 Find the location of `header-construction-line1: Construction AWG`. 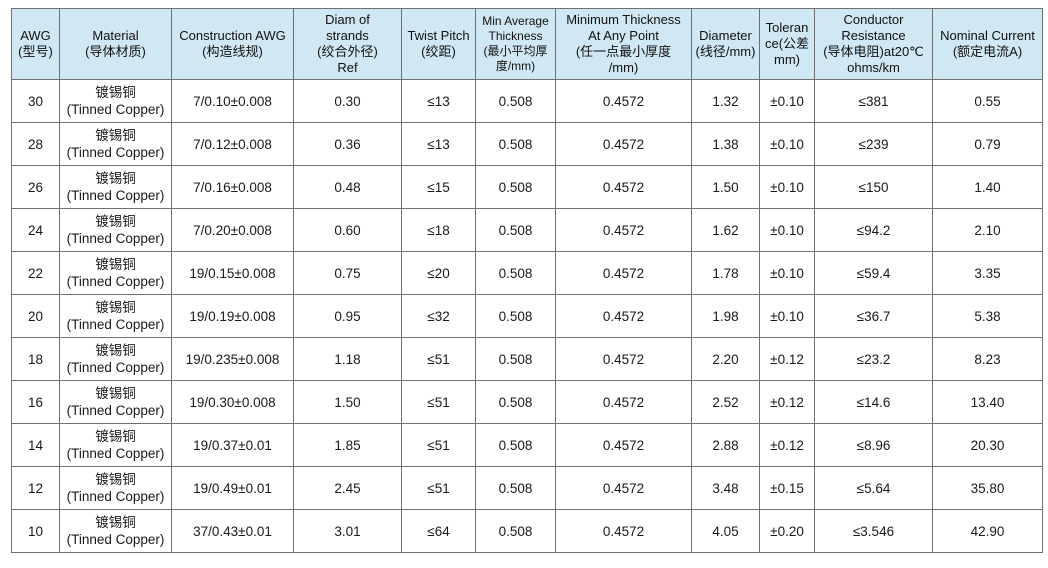

header-construction-line1: Construction AWG is located at coordinates (232, 35).